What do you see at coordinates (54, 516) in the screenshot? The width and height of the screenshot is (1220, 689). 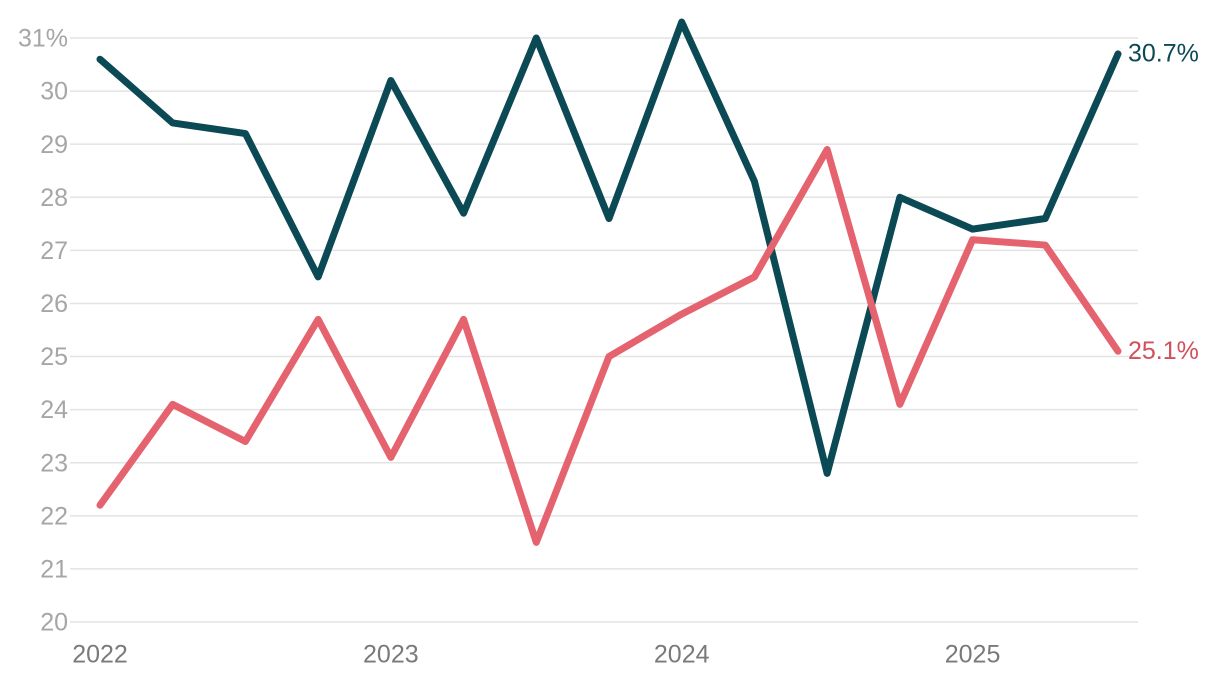 I see `y-tick-label: 22` at bounding box center [54, 516].